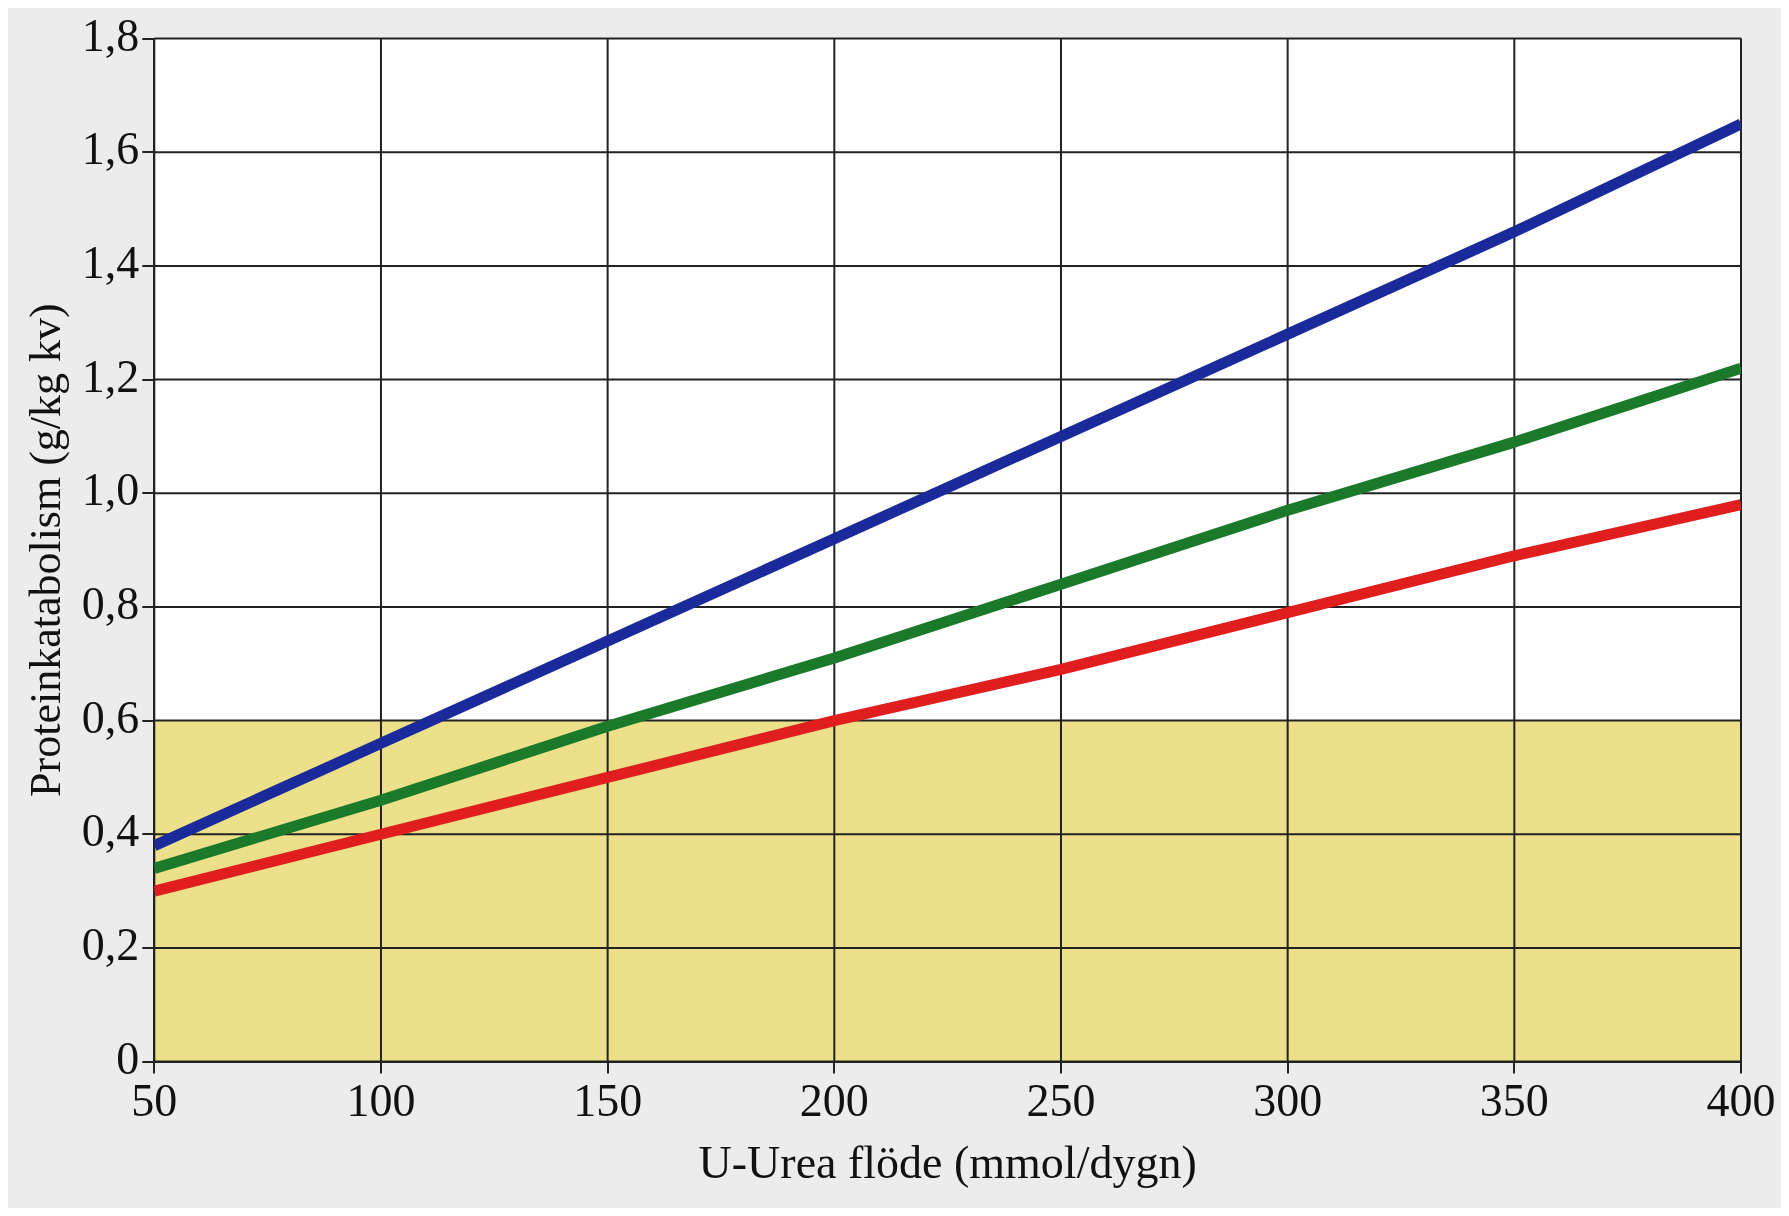 The image size is (1789, 1216). I want to click on y-tick-label: 1,2, so click(110, 376).